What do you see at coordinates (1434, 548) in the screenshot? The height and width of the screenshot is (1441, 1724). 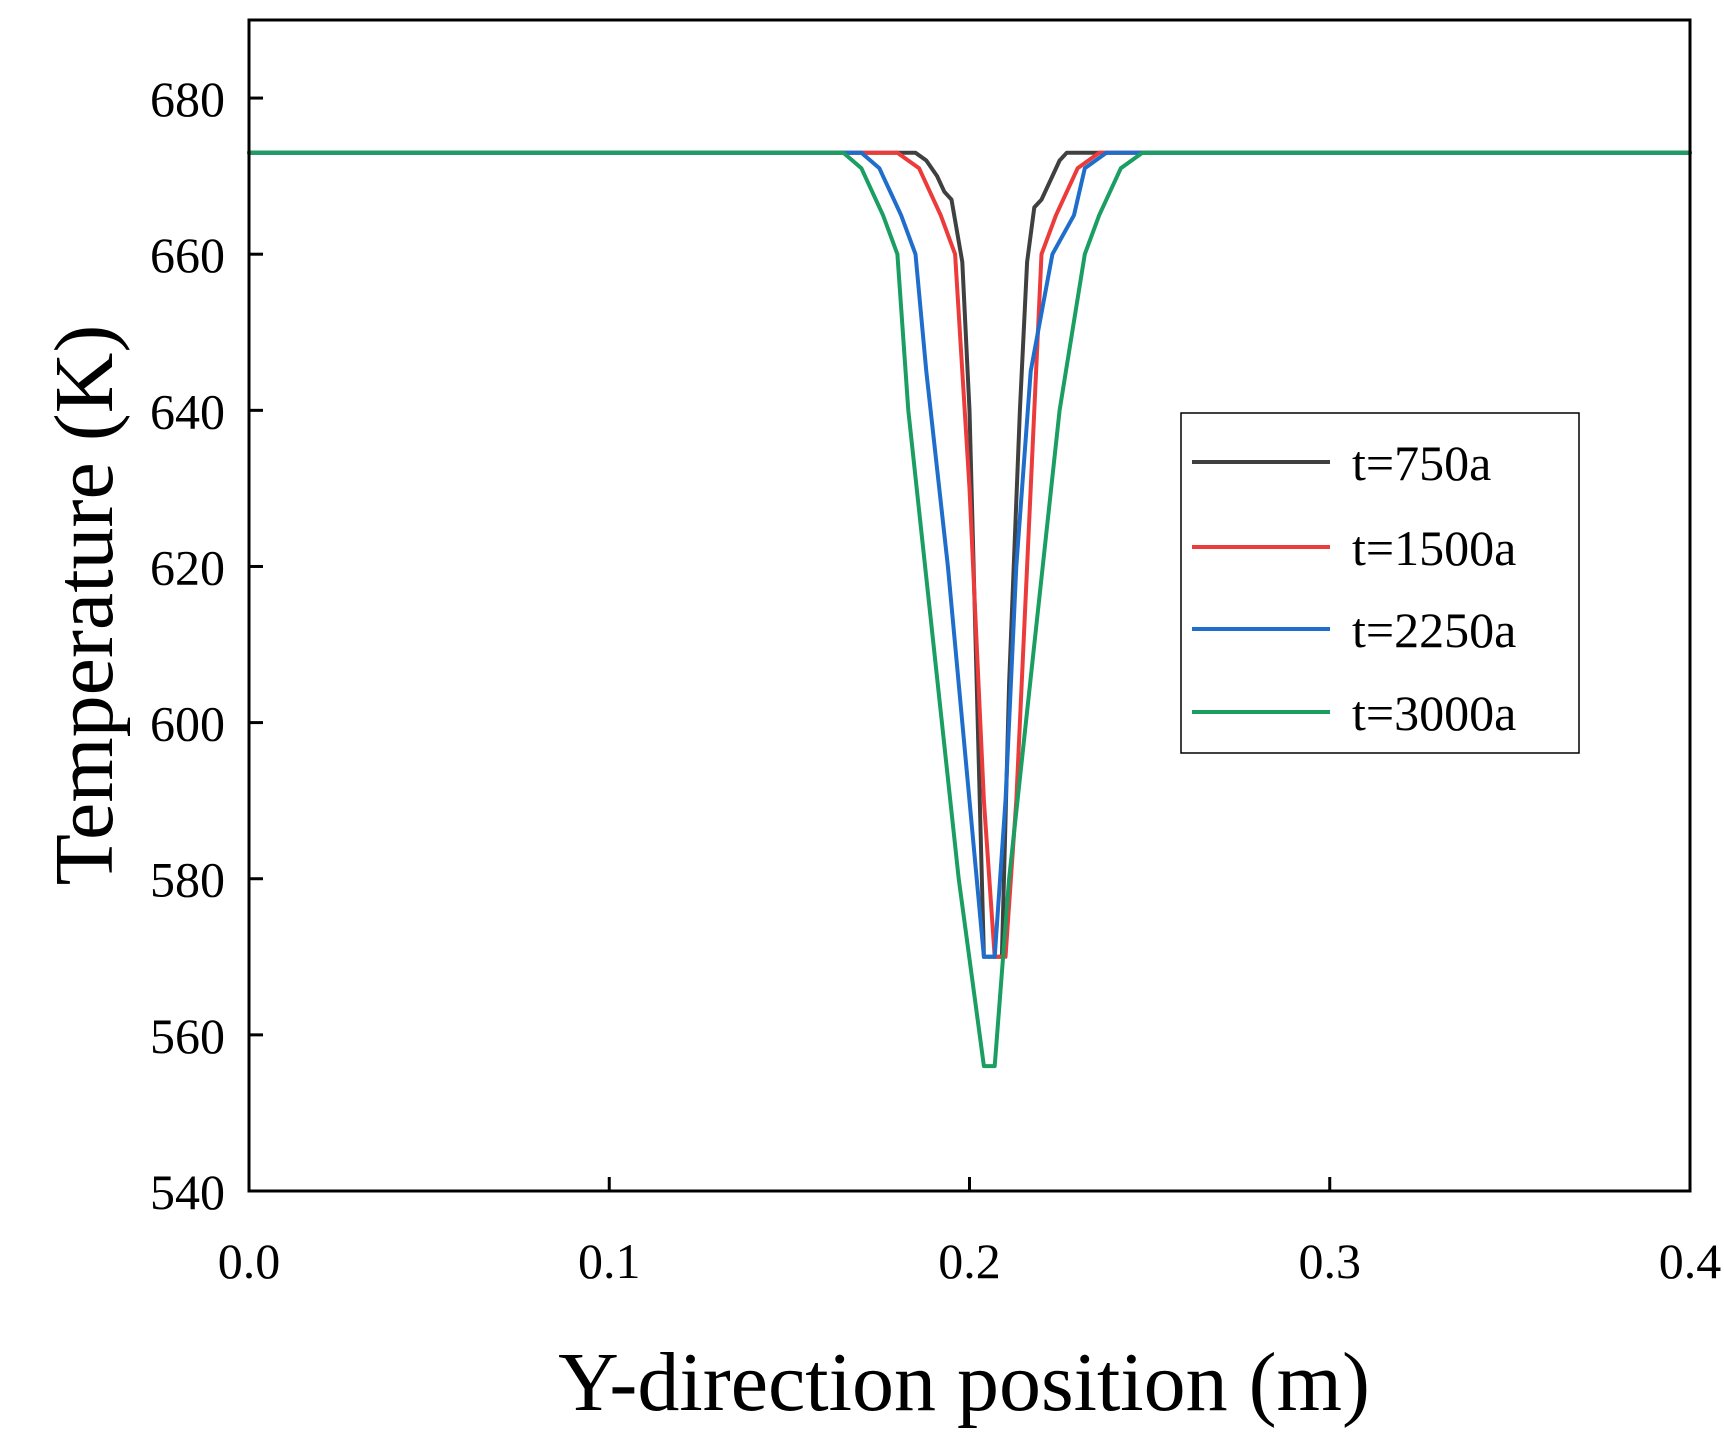 I see `legend-label-1: t=1500a` at bounding box center [1434, 548].